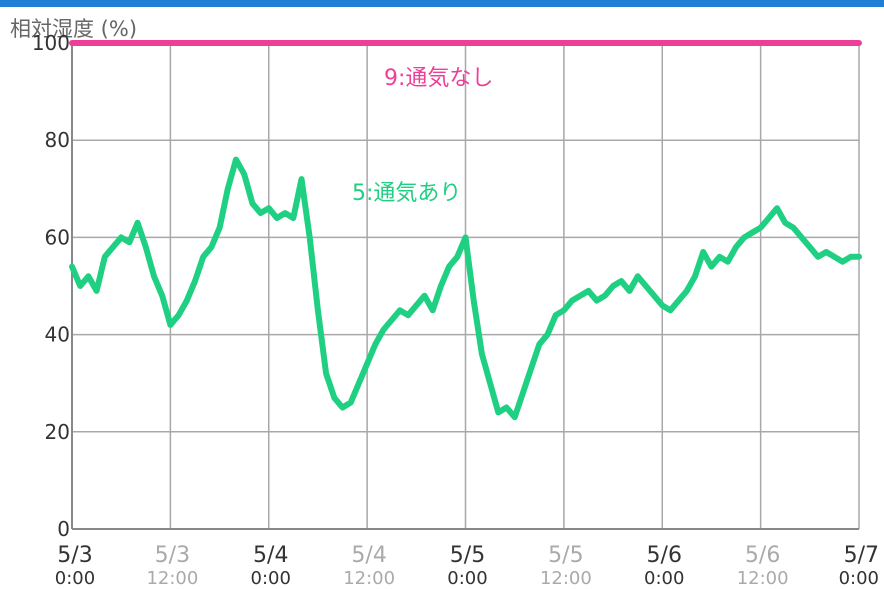  I want to click on top-accent-bar, so click(442, 3).